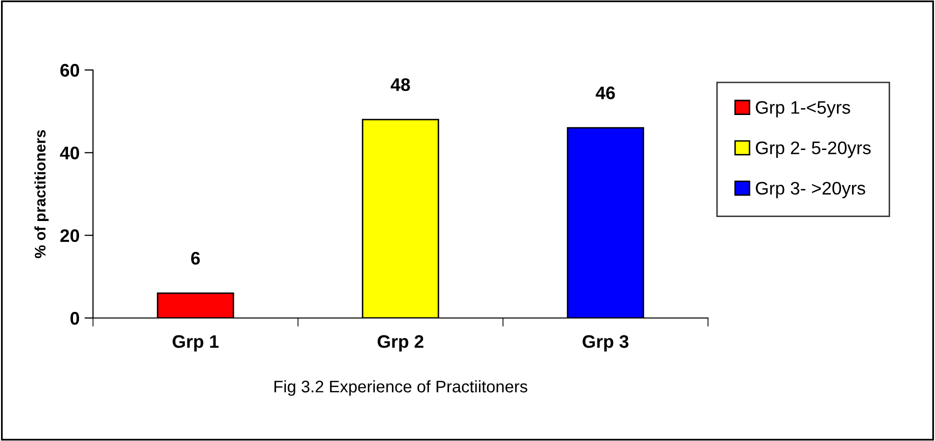  Describe the element at coordinates (195, 258) in the screenshot. I see `data-label: 6` at that location.